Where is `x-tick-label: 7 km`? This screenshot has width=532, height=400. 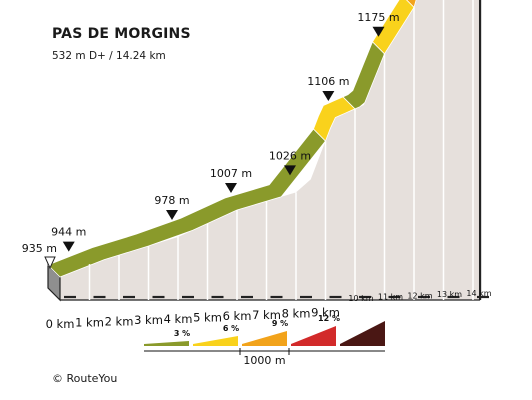 x-tick-label: 7 km is located at coordinates (266, 315).